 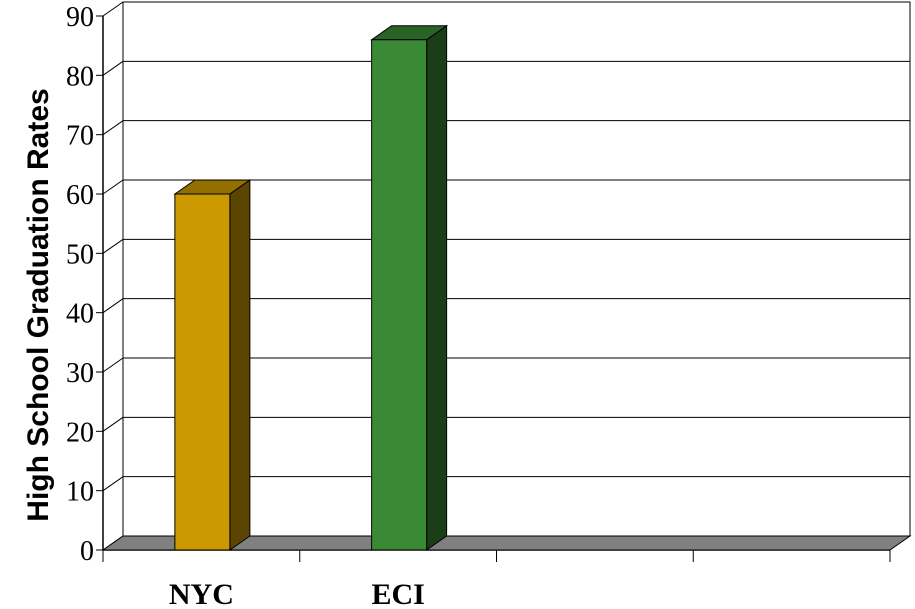 What do you see at coordinates (80, 492) in the screenshot?
I see `y-tick-label: 10` at bounding box center [80, 492].